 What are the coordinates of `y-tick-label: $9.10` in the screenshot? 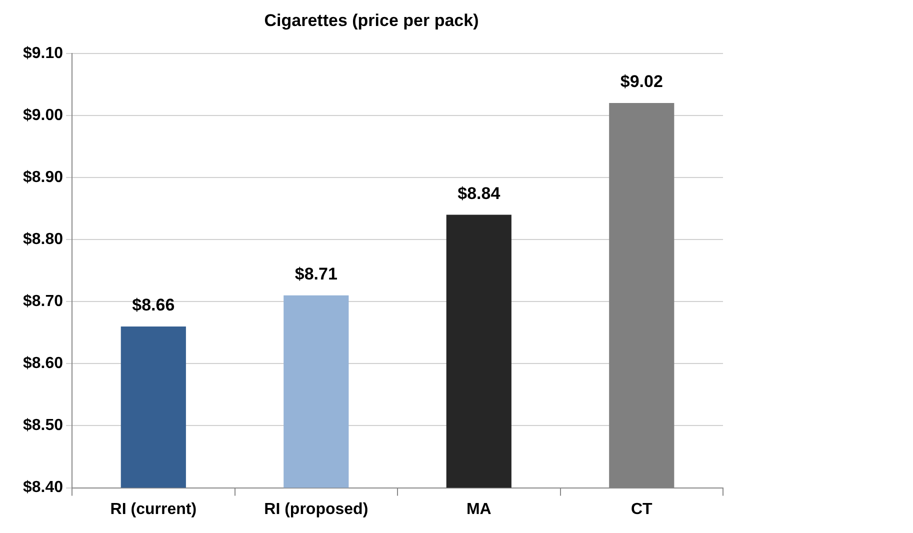 It's located at (43, 53).